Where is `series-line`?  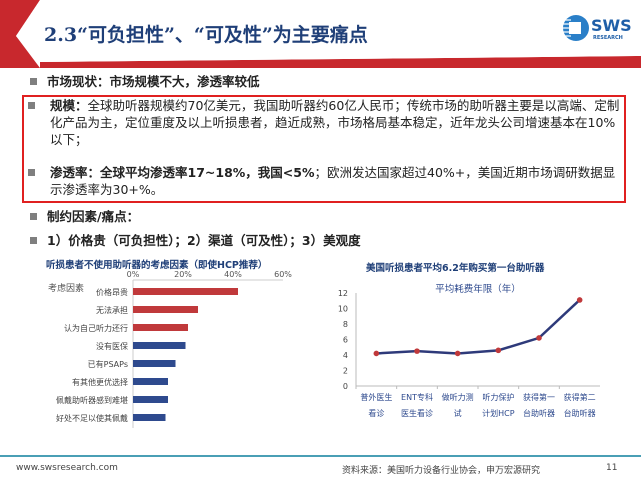 series-line is located at coordinates (478, 327).